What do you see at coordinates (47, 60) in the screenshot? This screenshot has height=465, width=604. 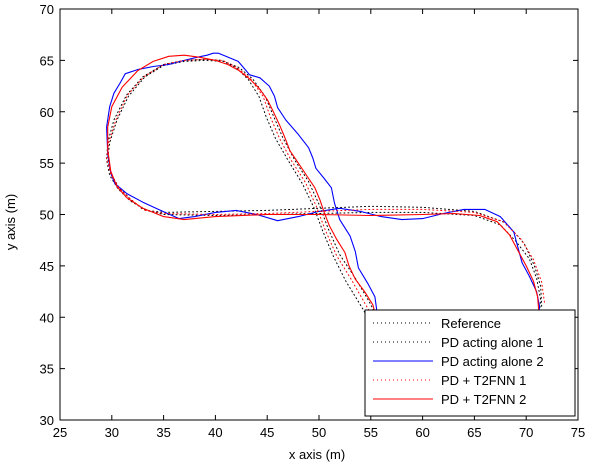 I see `y-tick-label: 65` at bounding box center [47, 60].